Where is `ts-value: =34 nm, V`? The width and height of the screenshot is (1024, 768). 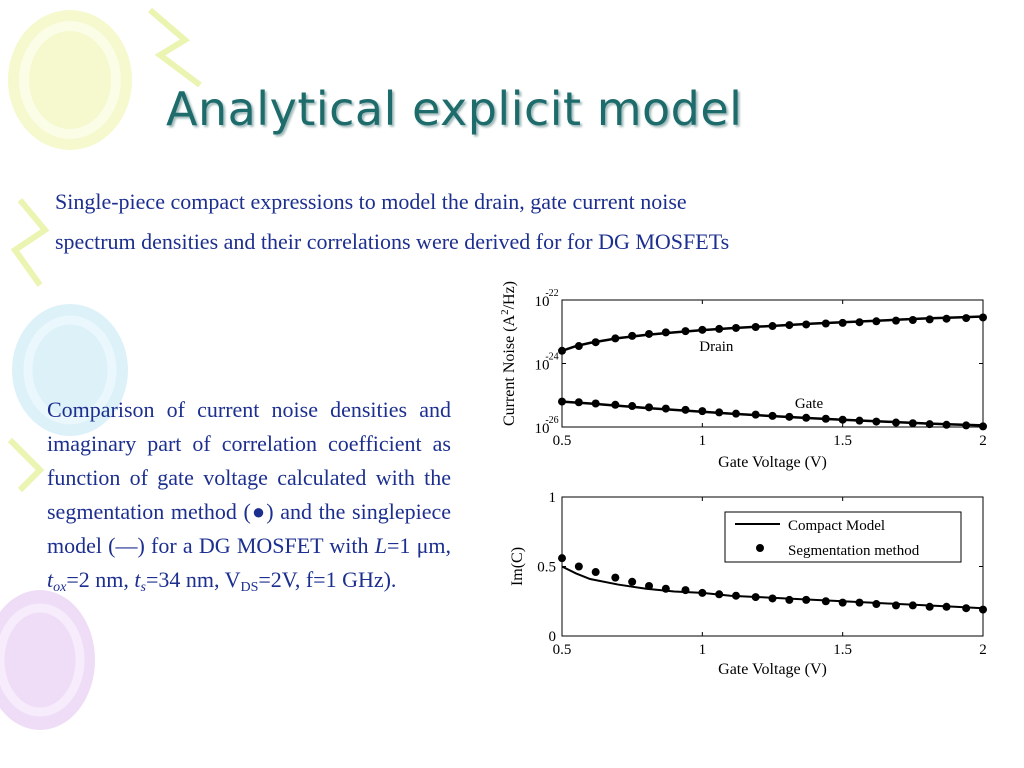
ts-value: =34 nm, V is located at coordinates (193, 579).